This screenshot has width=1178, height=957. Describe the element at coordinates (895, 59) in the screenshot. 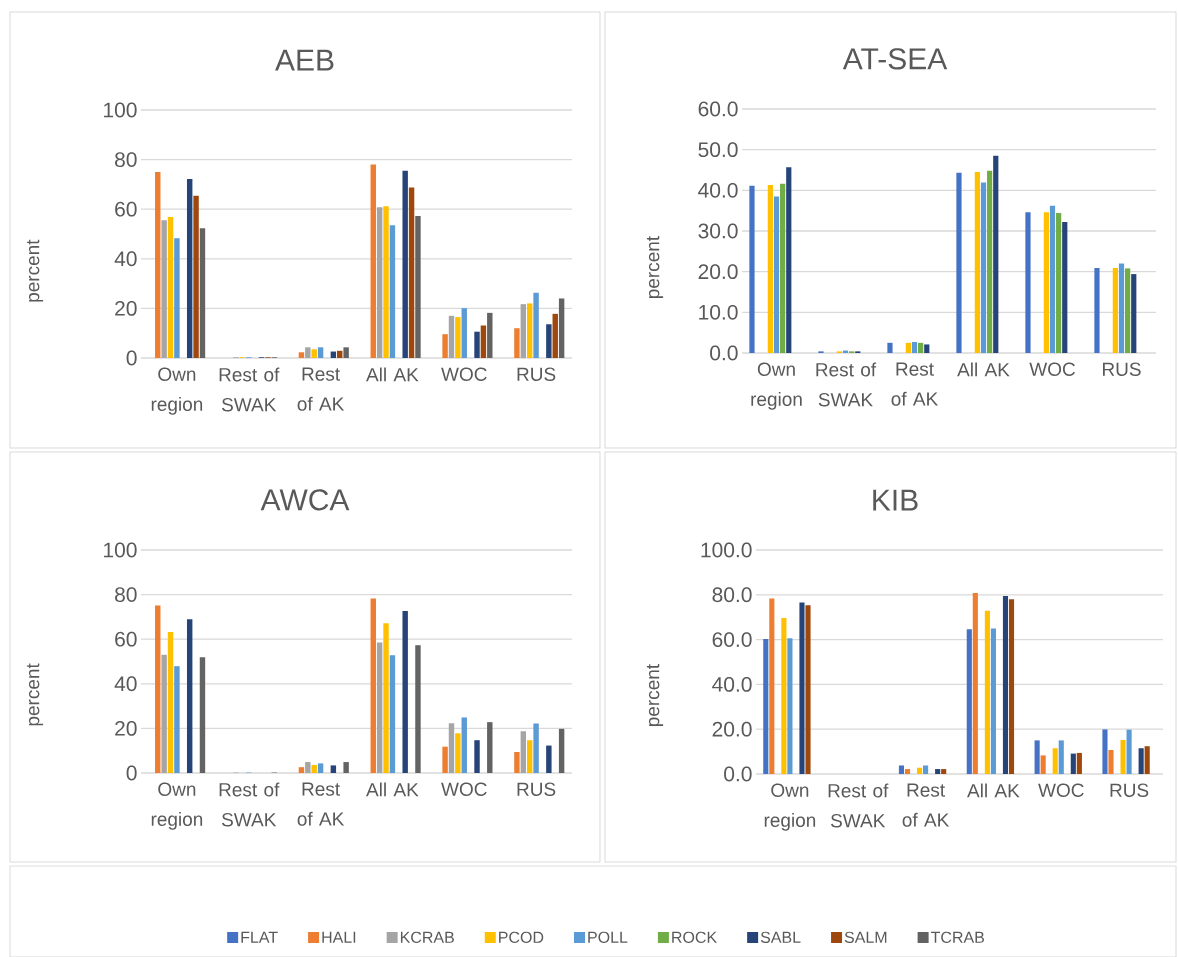

I see `chart-title: AT-SEA` at that location.